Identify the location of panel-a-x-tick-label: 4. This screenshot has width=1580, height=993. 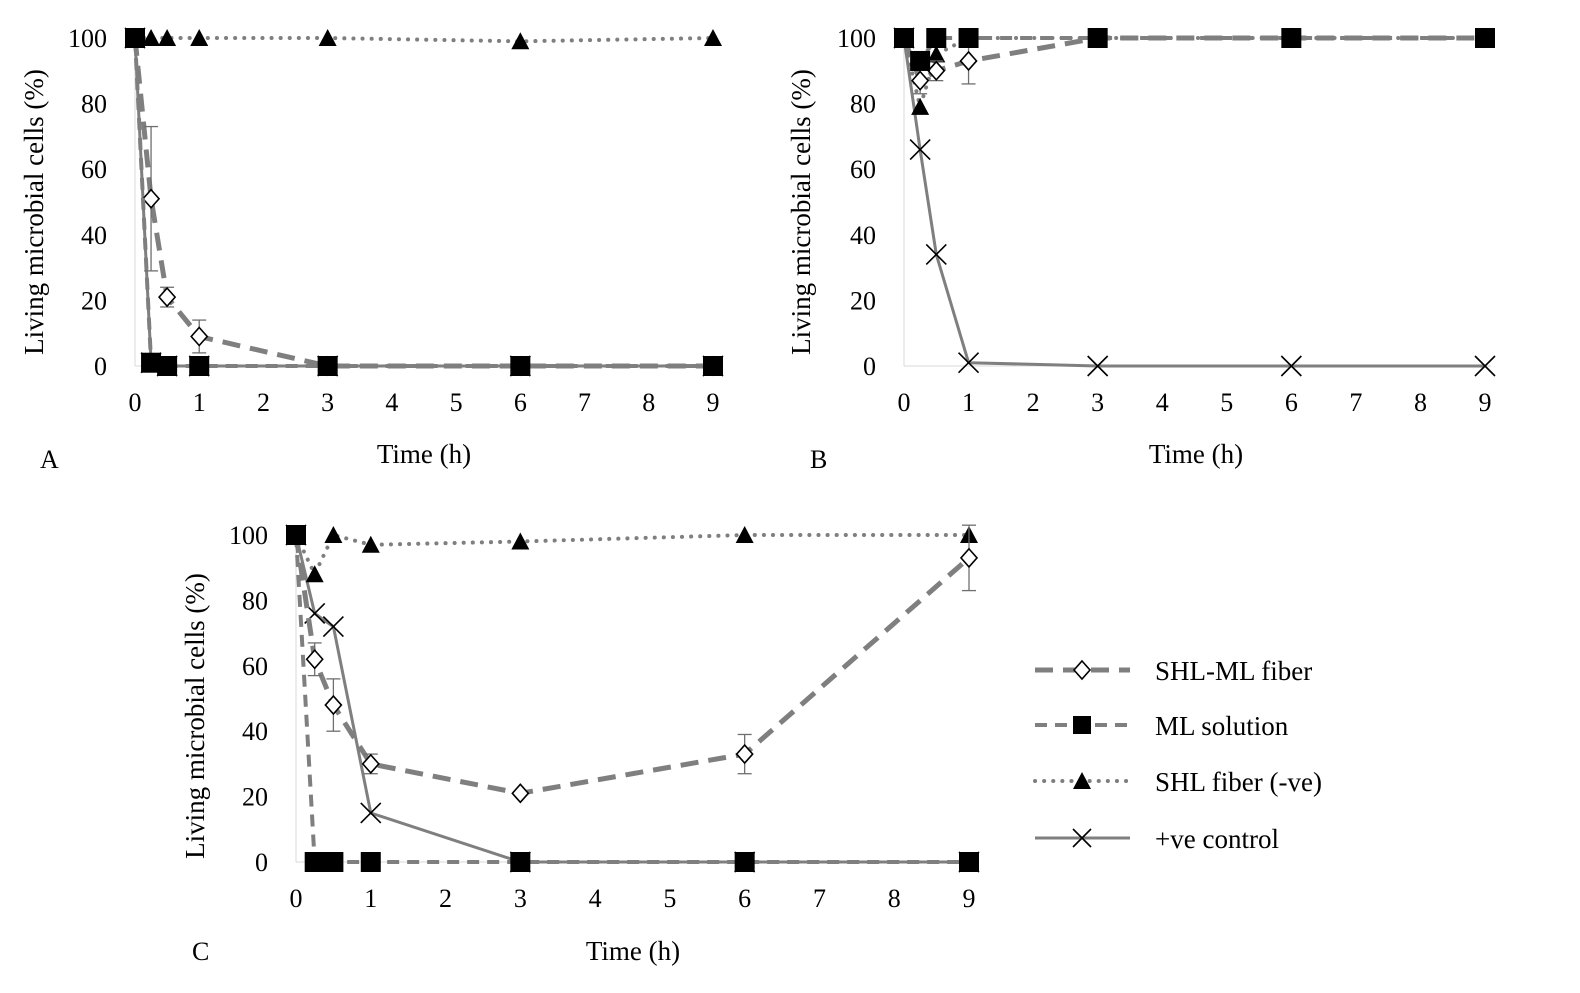
(391, 402).